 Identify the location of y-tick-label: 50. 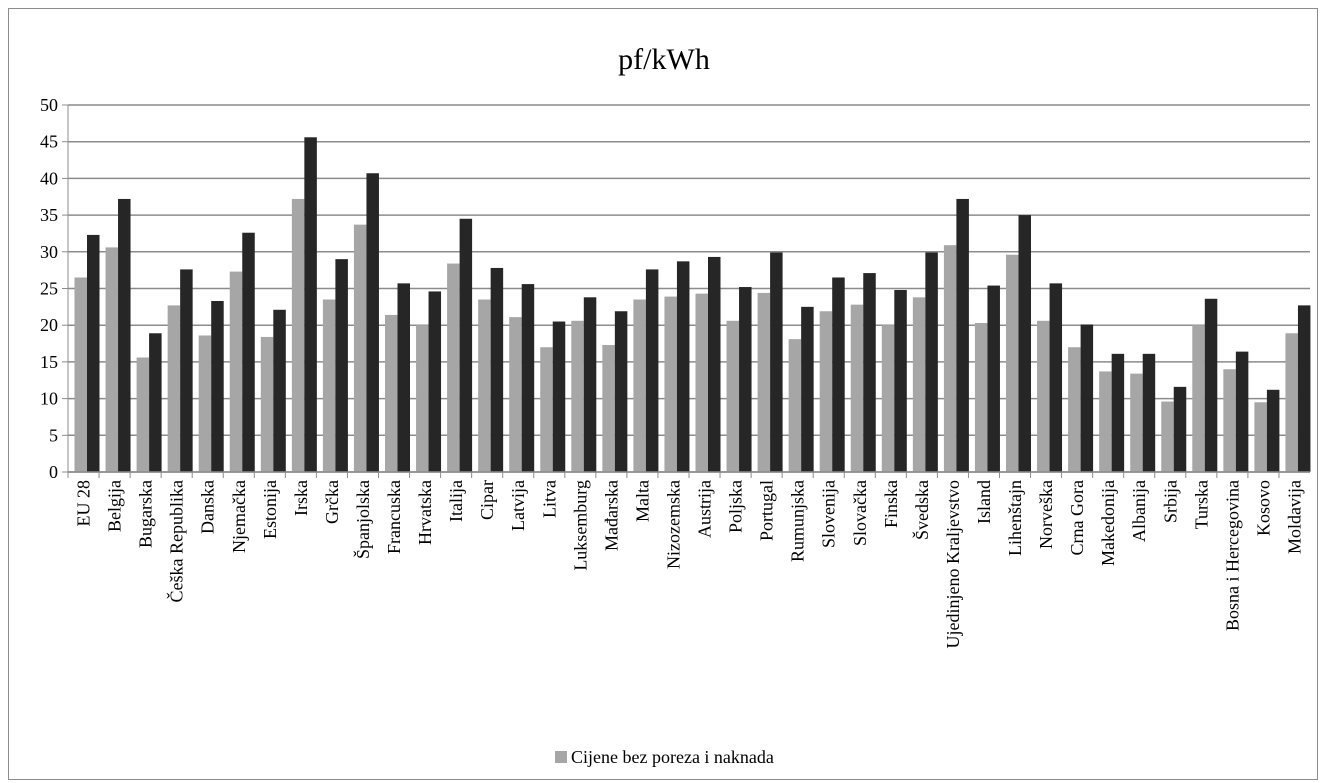
(49, 105).